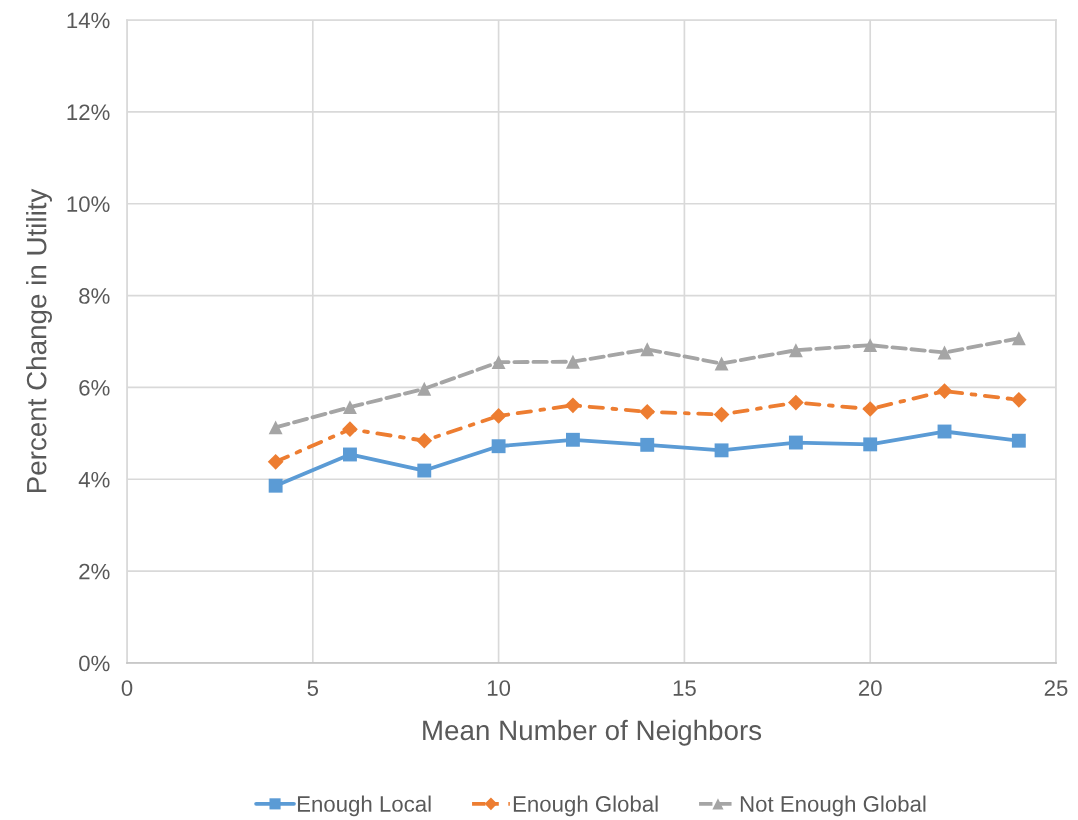  Describe the element at coordinates (833, 806) in the screenshot. I see `legend-label: Not Enough Global` at that location.